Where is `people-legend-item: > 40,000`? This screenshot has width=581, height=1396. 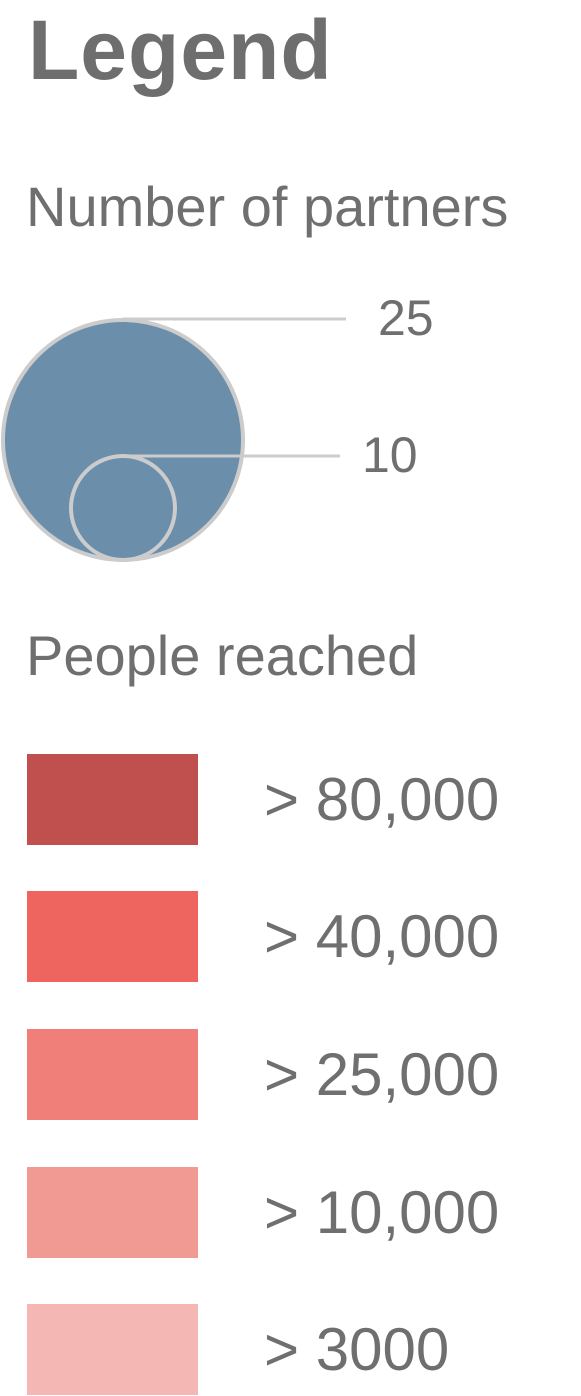 people-legend-item: > 40,000 is located at coordinates (290, 937).